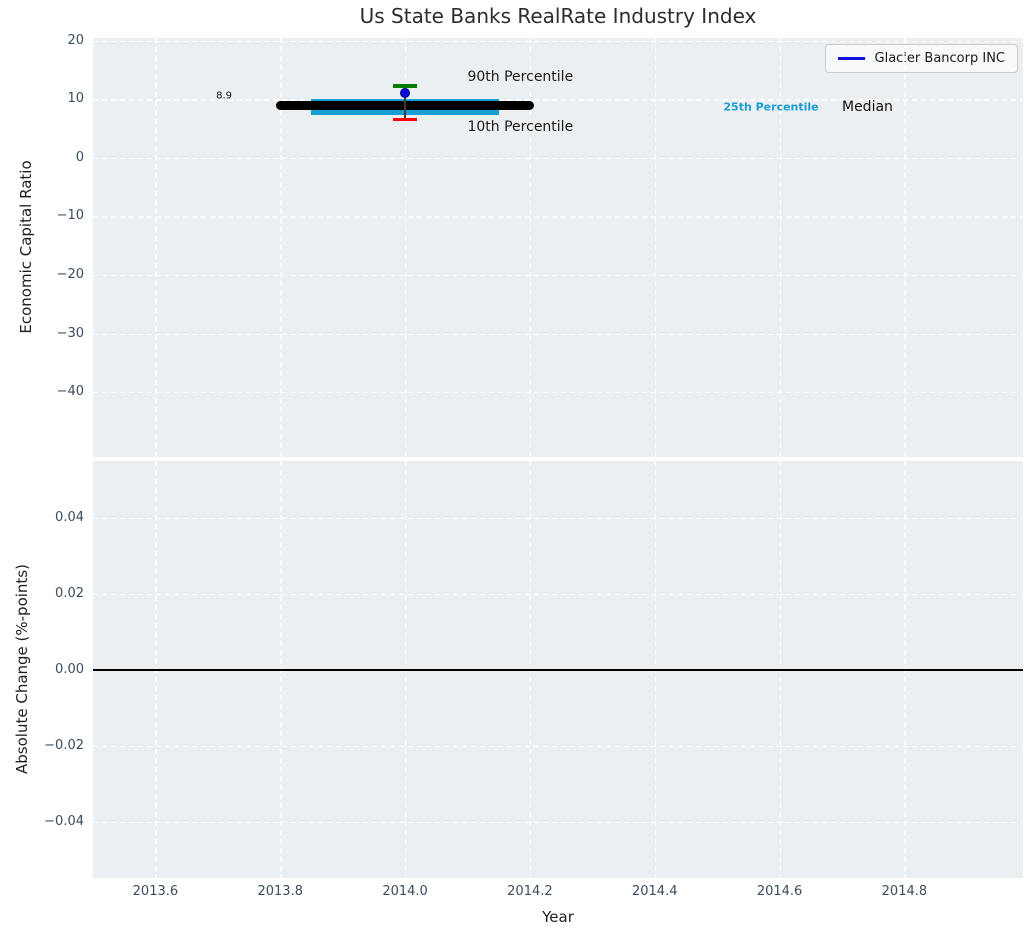  Describe the element at coordinates (280, 891) in the screenshot. I see `x-tick-label: 2013.8` at that location.